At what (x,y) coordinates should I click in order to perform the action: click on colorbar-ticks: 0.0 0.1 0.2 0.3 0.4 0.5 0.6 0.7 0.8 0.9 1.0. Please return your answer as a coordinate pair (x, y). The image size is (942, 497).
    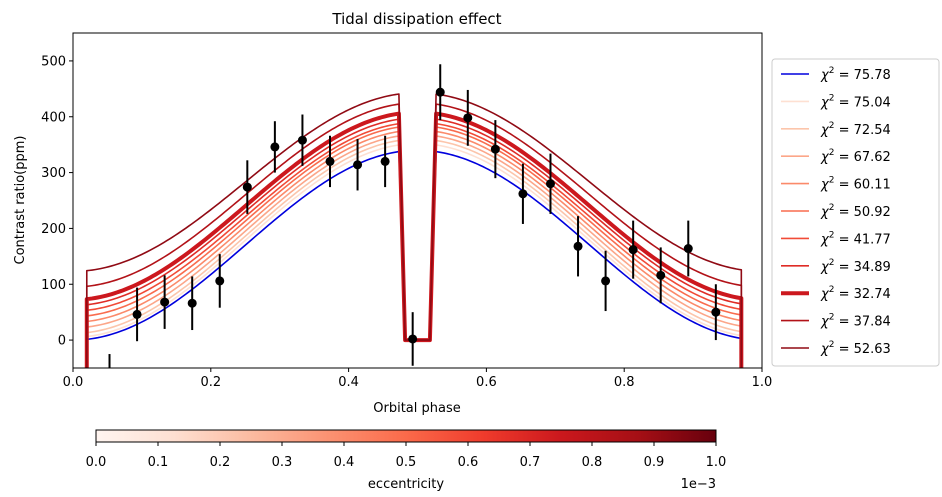
    Looking at the image, I should click on (406, 456).